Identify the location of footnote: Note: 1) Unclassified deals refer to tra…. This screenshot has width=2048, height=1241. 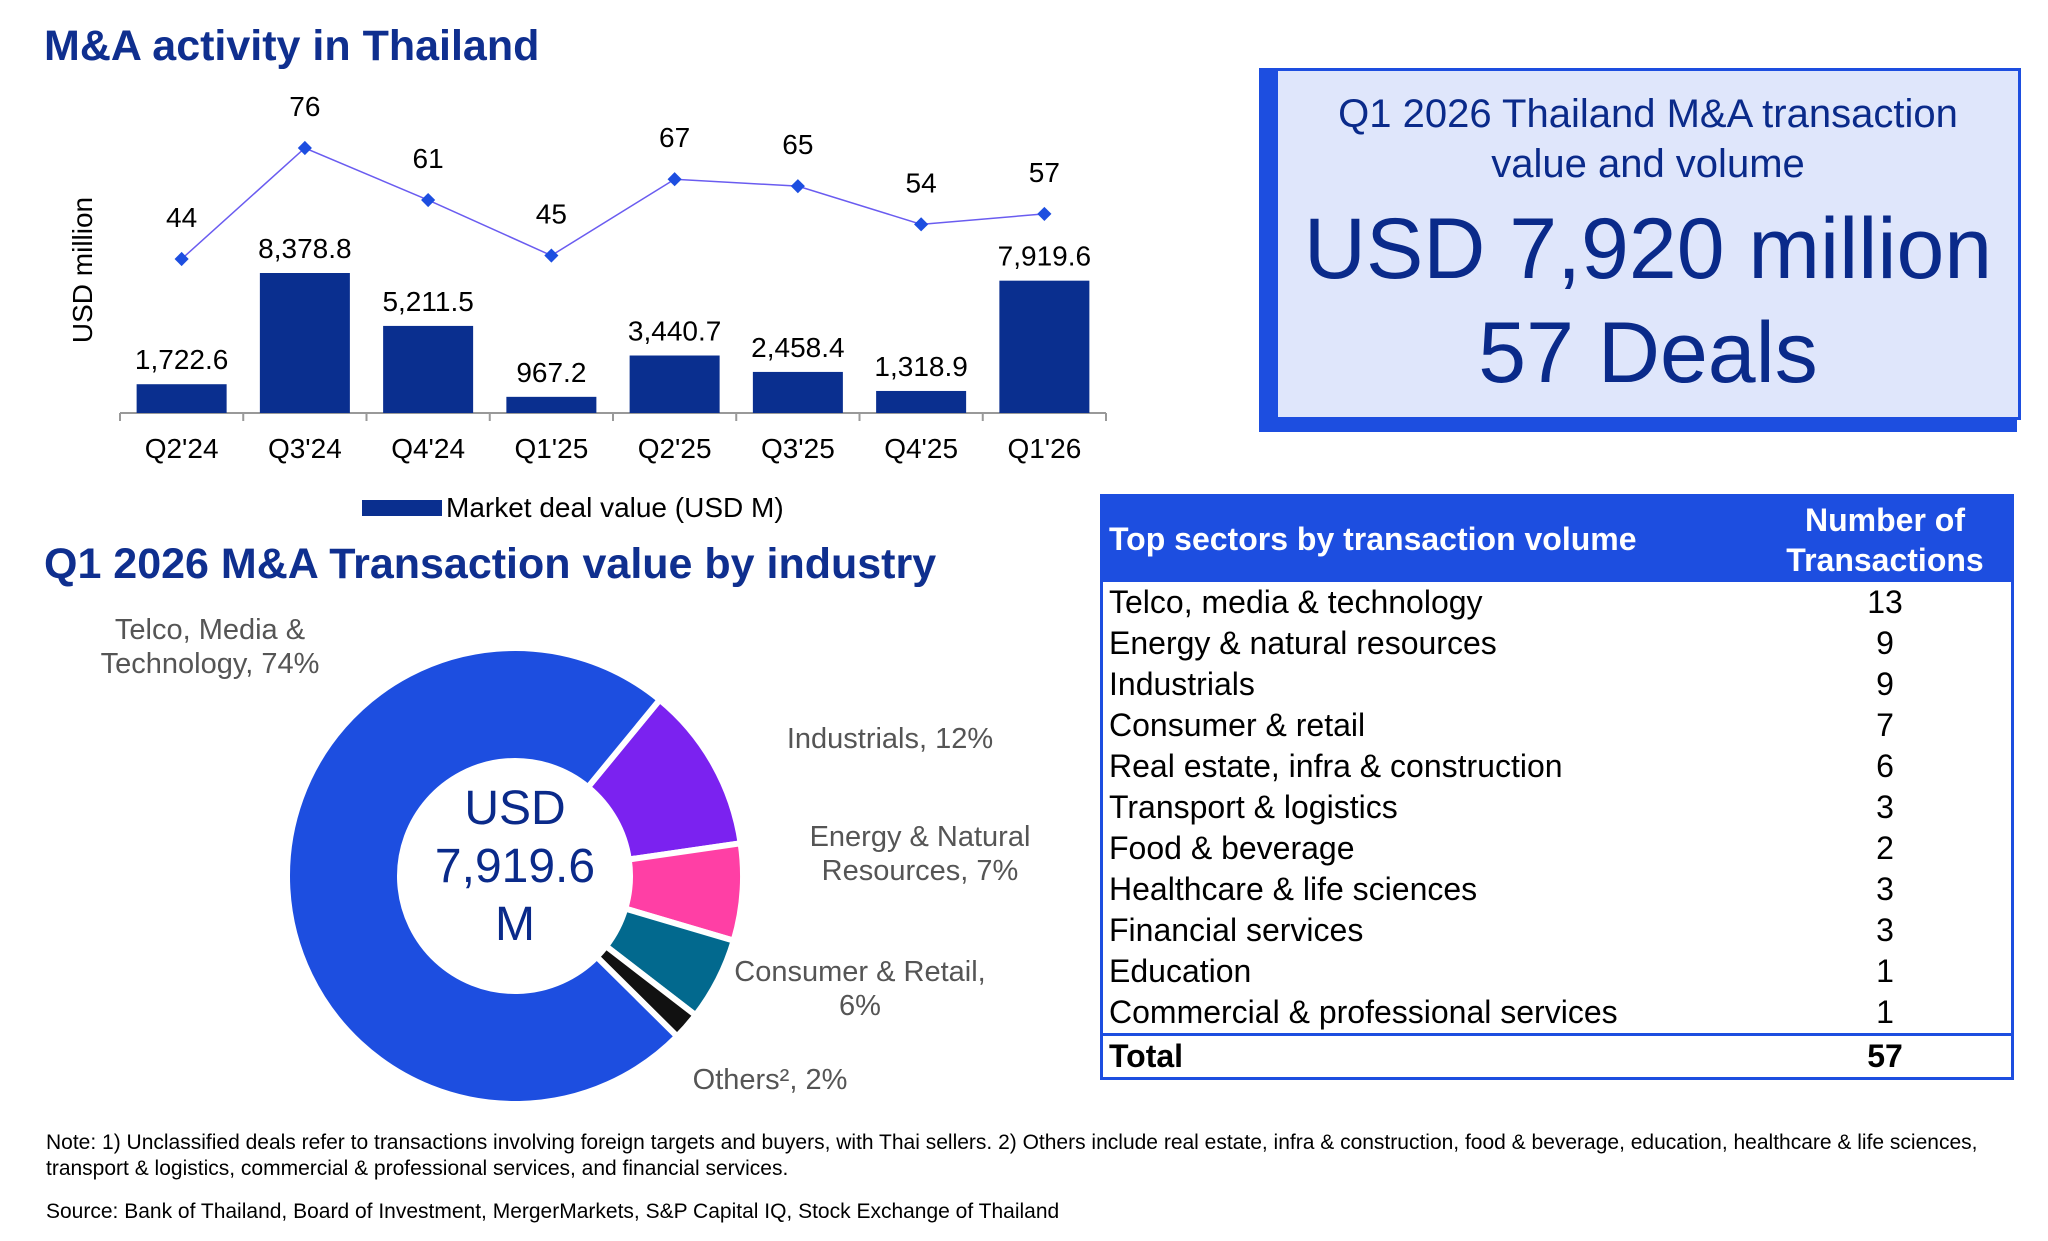
(1012, 1155).